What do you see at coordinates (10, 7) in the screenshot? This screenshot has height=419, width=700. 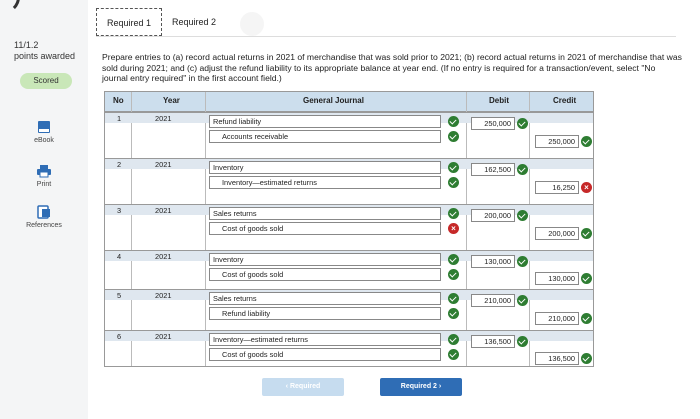 I see `timer-arc-icon` at bounding box center [10, 7].